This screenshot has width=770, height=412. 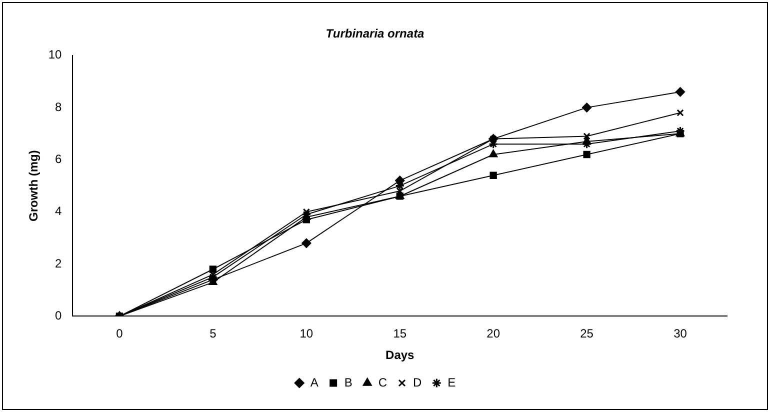 What do you see at coordinates (58, 211) in the screenshot?
I see `y-tick-label: 4` at bounding box center [58, 211].